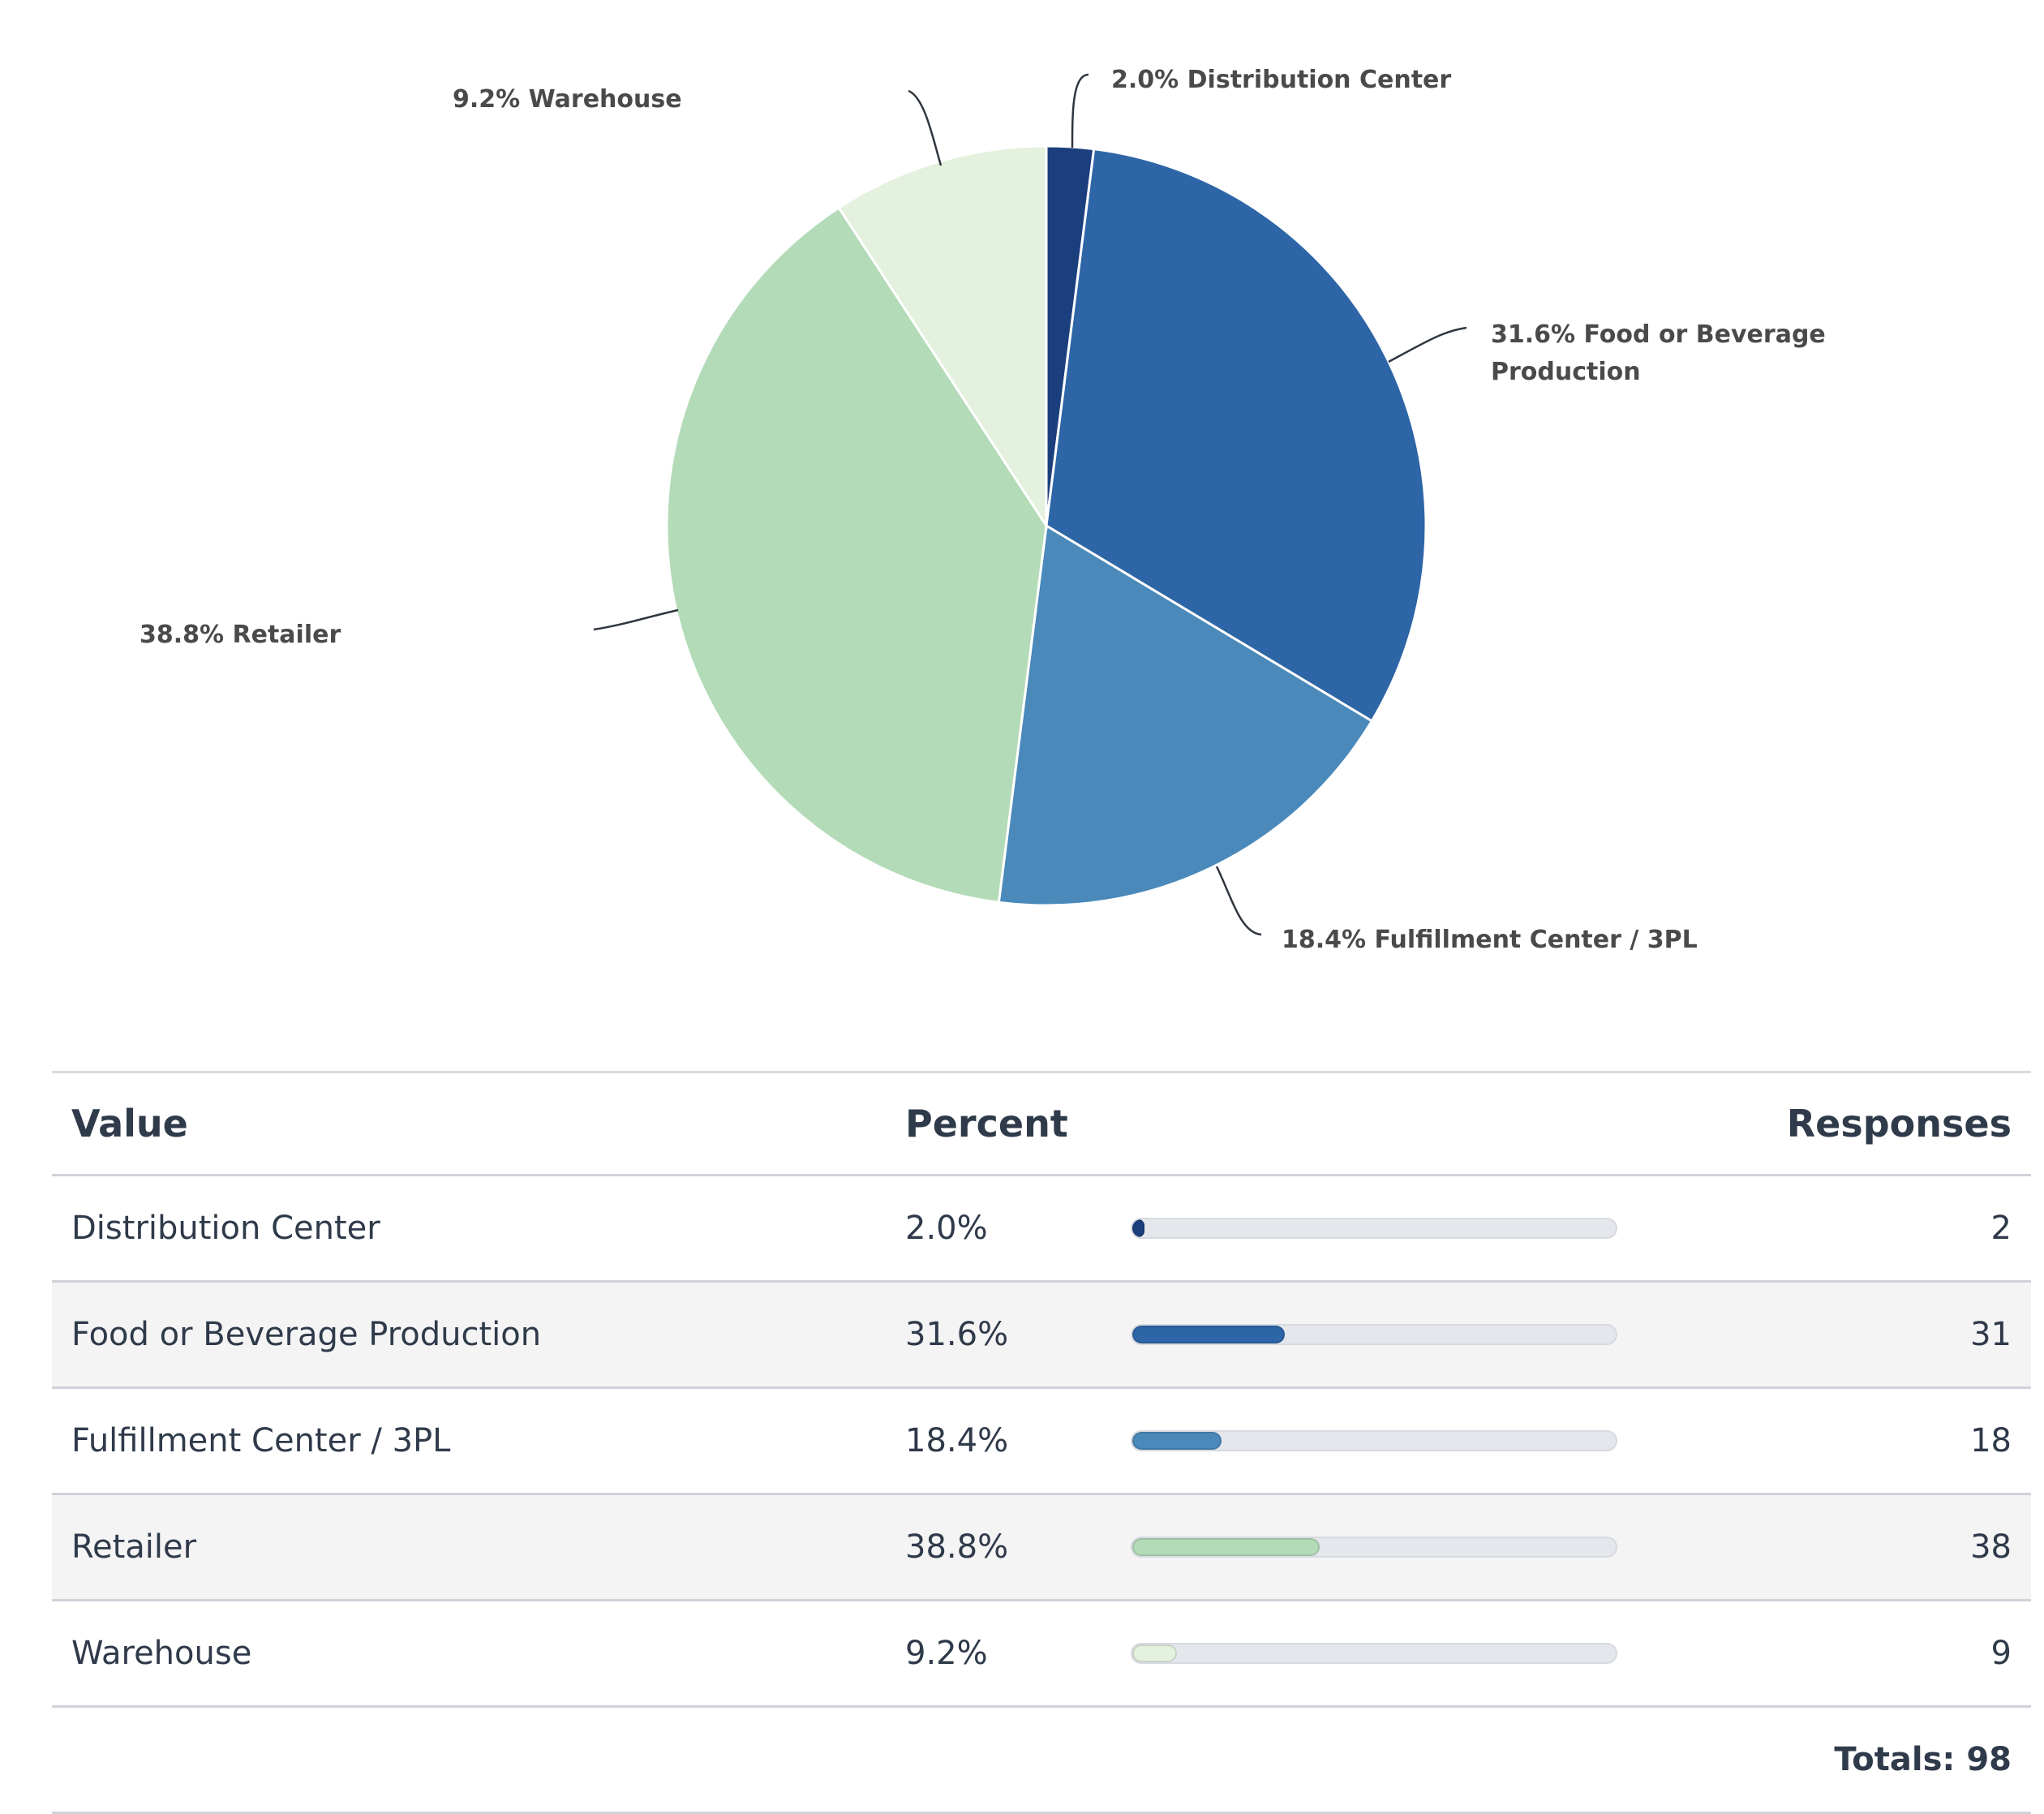  What do you see at coordinates (1834, 1654) in the screenshot?
I see `row-responses: 9` at bounding box center [1834, 1654].